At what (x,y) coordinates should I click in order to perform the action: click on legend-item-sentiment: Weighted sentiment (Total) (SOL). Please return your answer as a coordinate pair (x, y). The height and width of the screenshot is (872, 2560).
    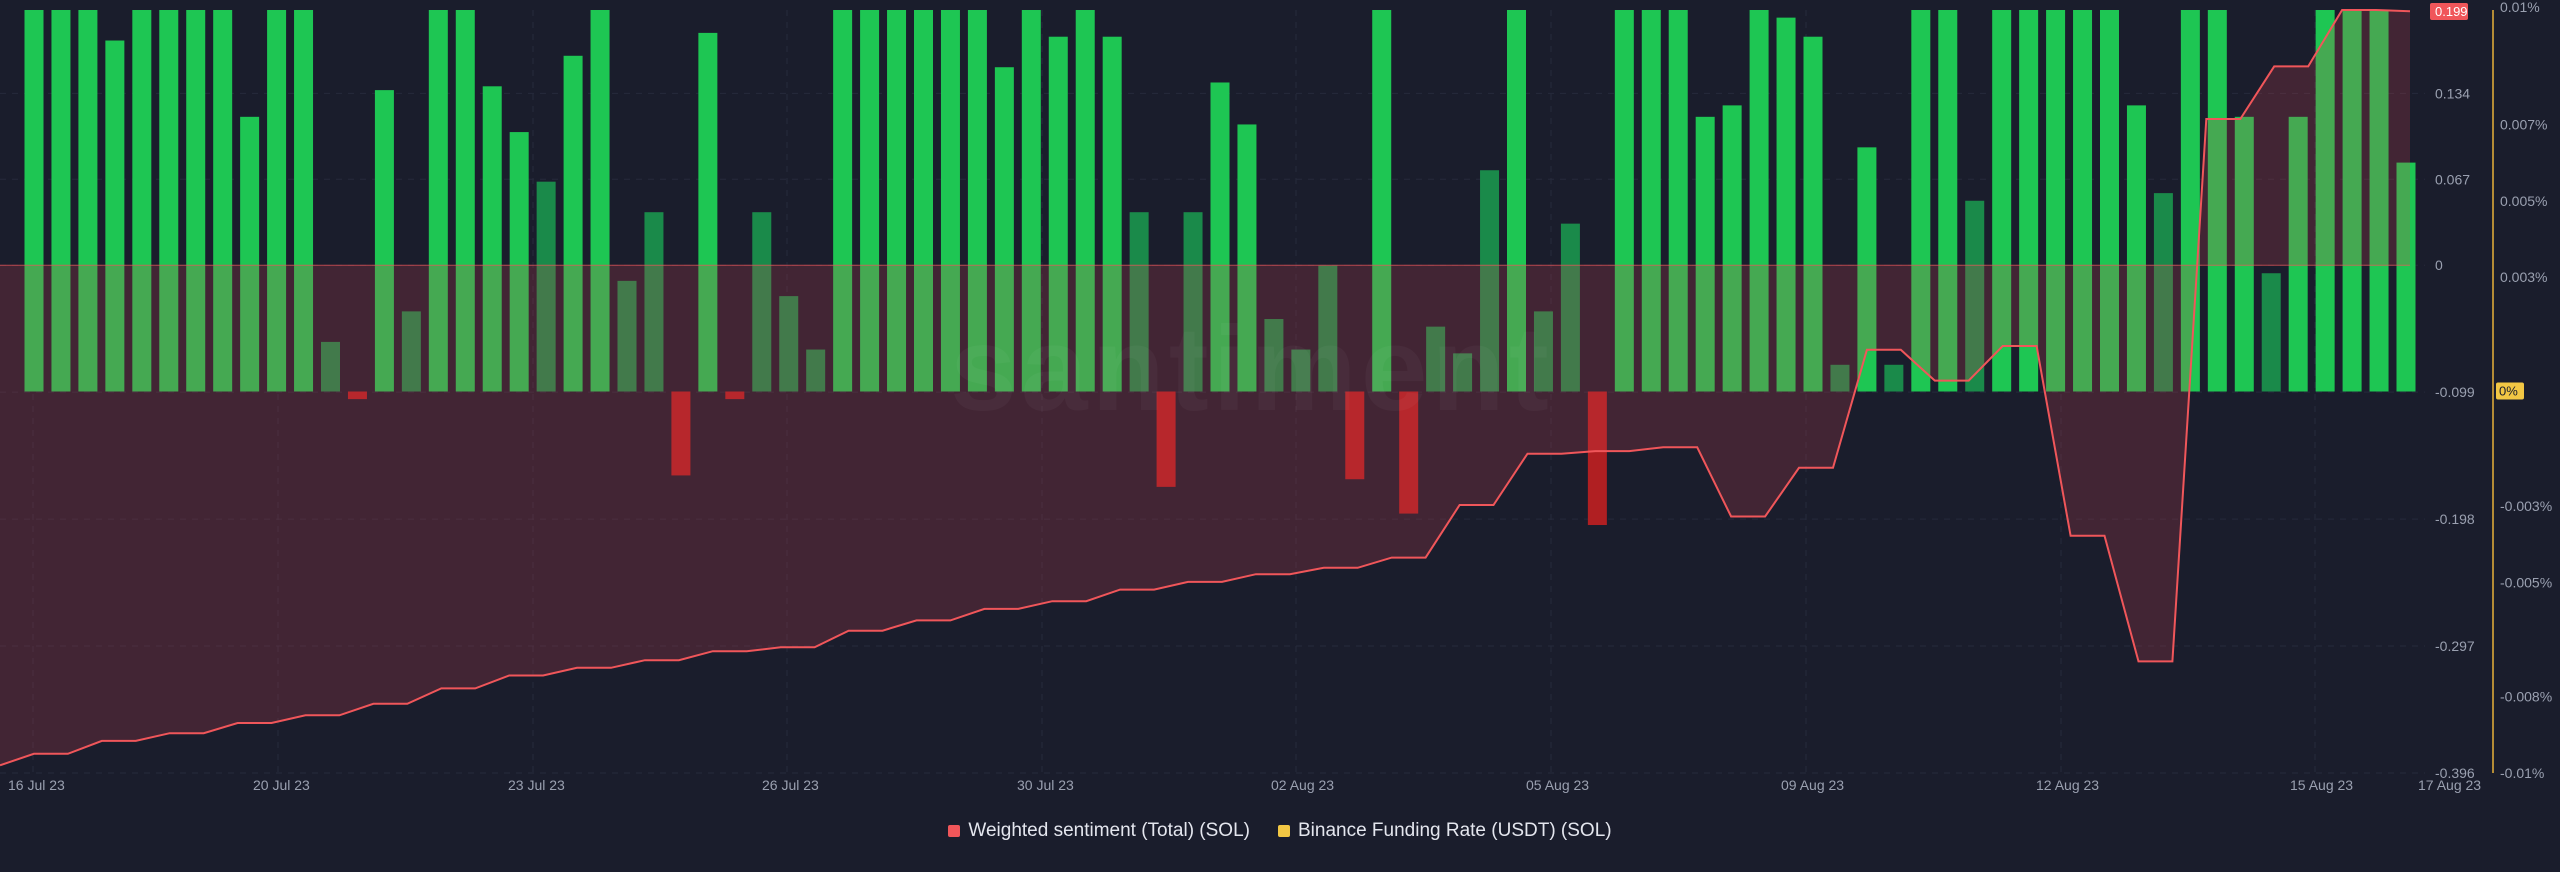
    Looking at the image, I should click on (1099, 831).